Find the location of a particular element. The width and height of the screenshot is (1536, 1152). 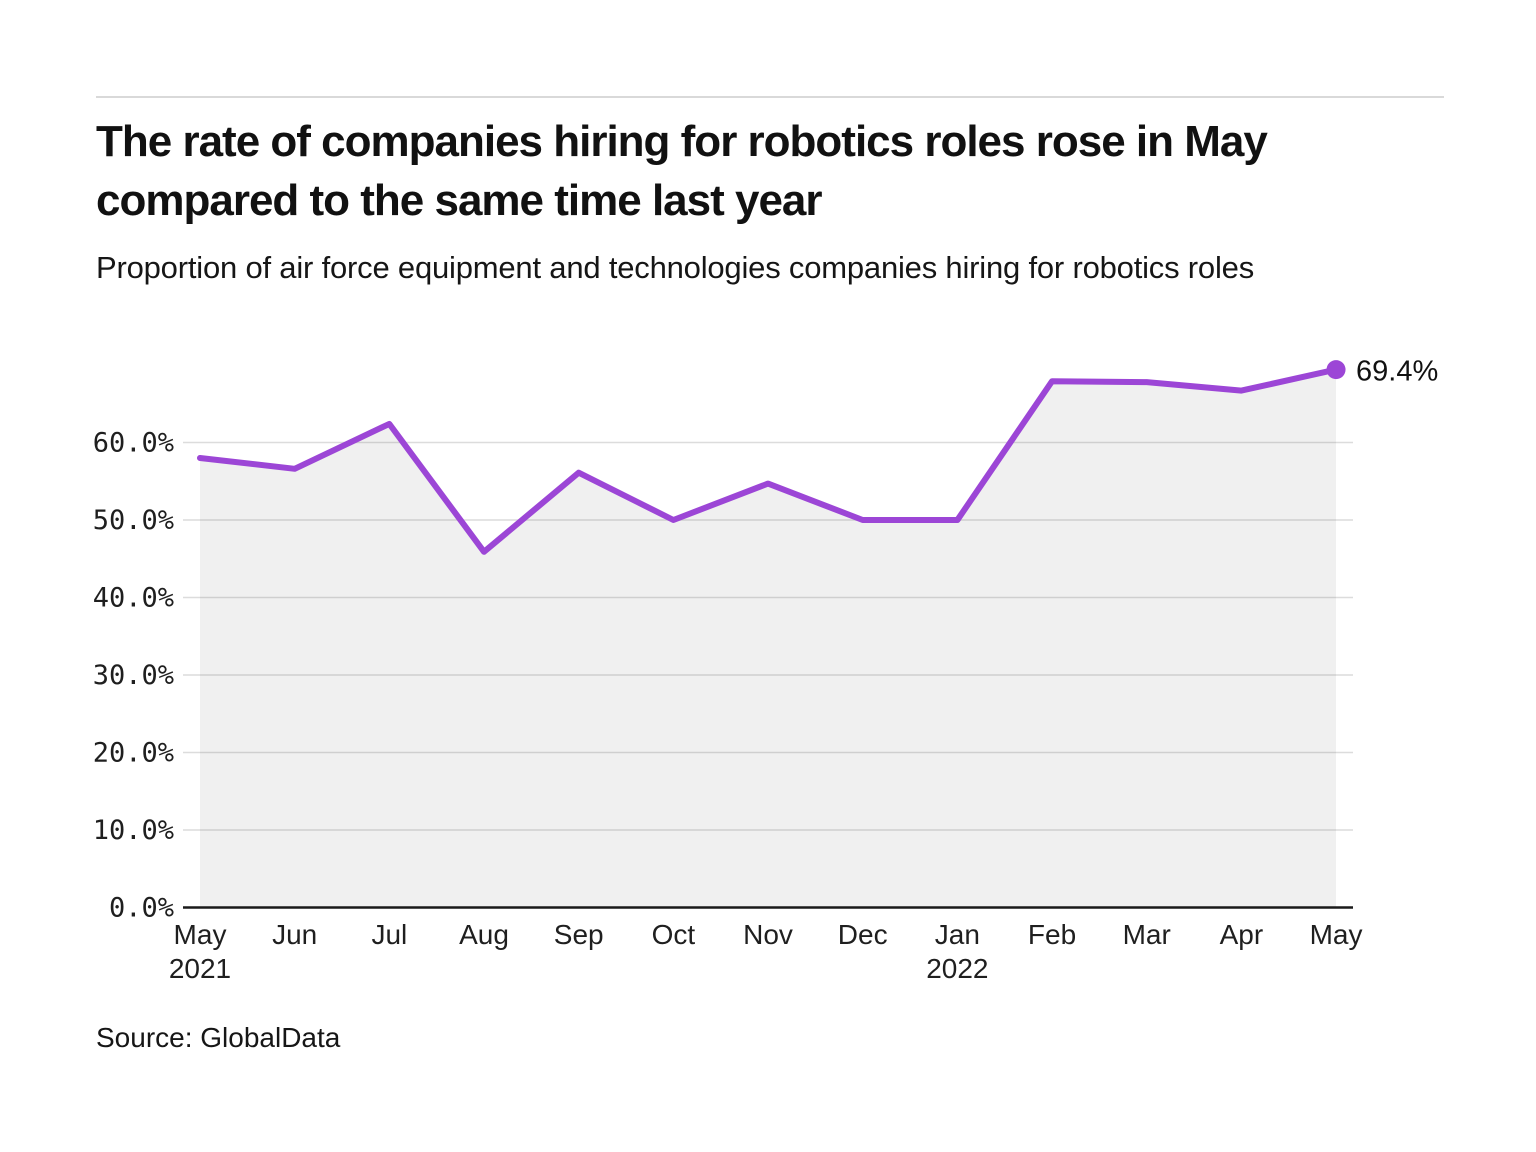

y-tick-label-60.0%: 60.0% is located at coordinates (133, 443).